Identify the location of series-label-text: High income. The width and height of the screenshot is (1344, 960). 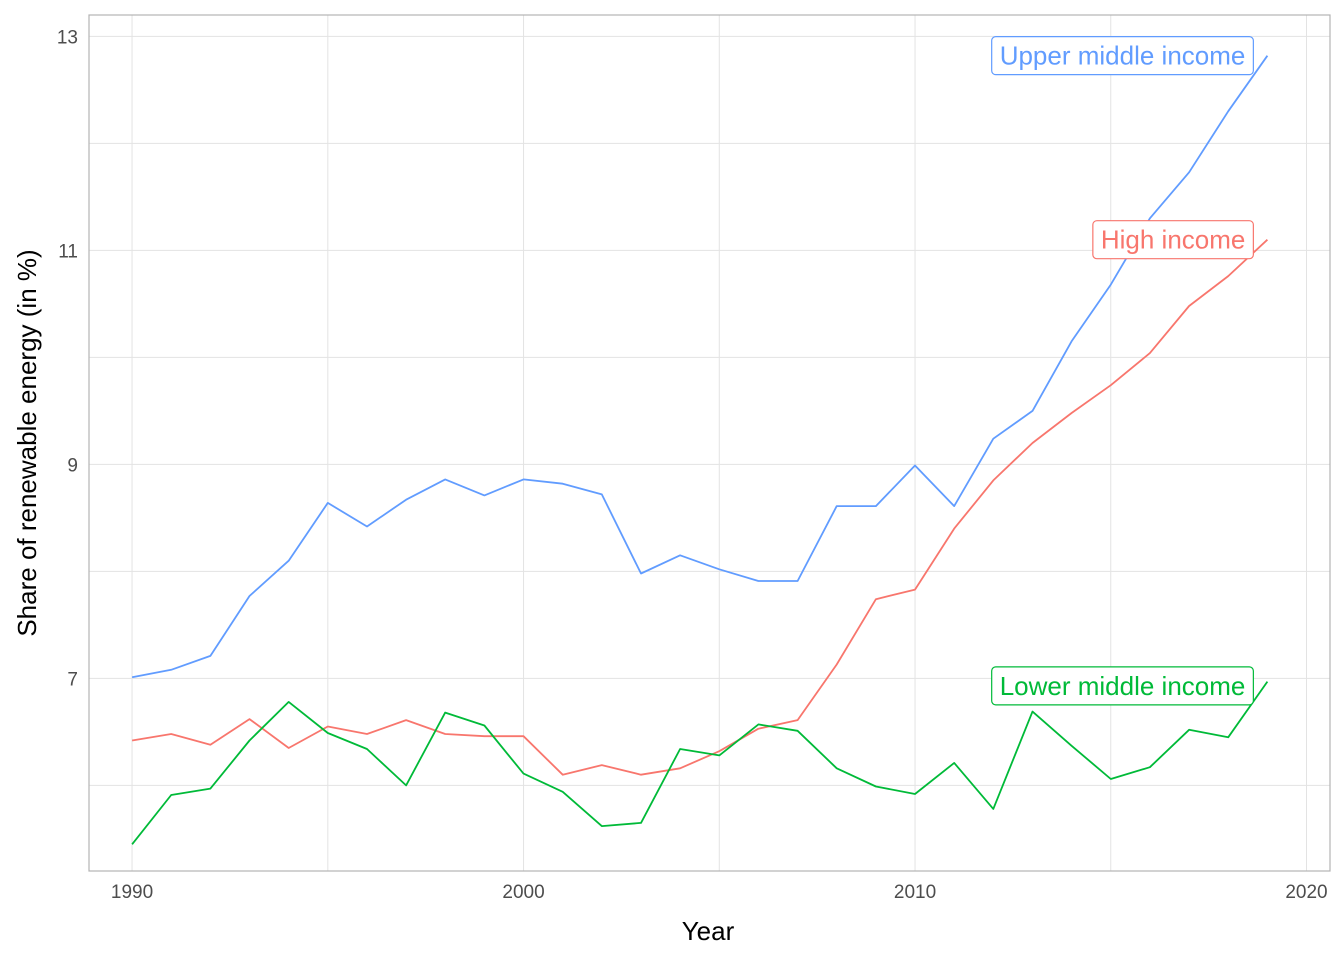
(1173, 240).